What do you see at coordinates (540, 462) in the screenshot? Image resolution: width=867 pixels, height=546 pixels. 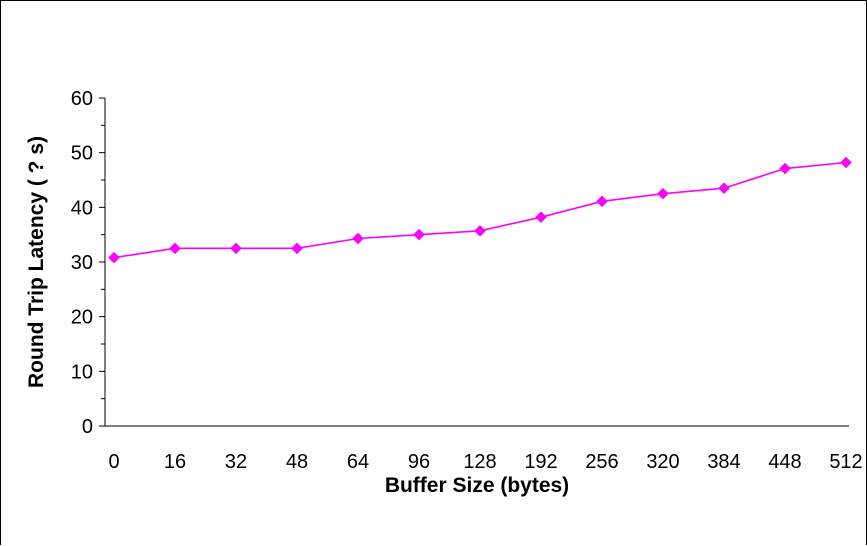 I see `x-tick-label: 192` at bounding box center [540, 462].